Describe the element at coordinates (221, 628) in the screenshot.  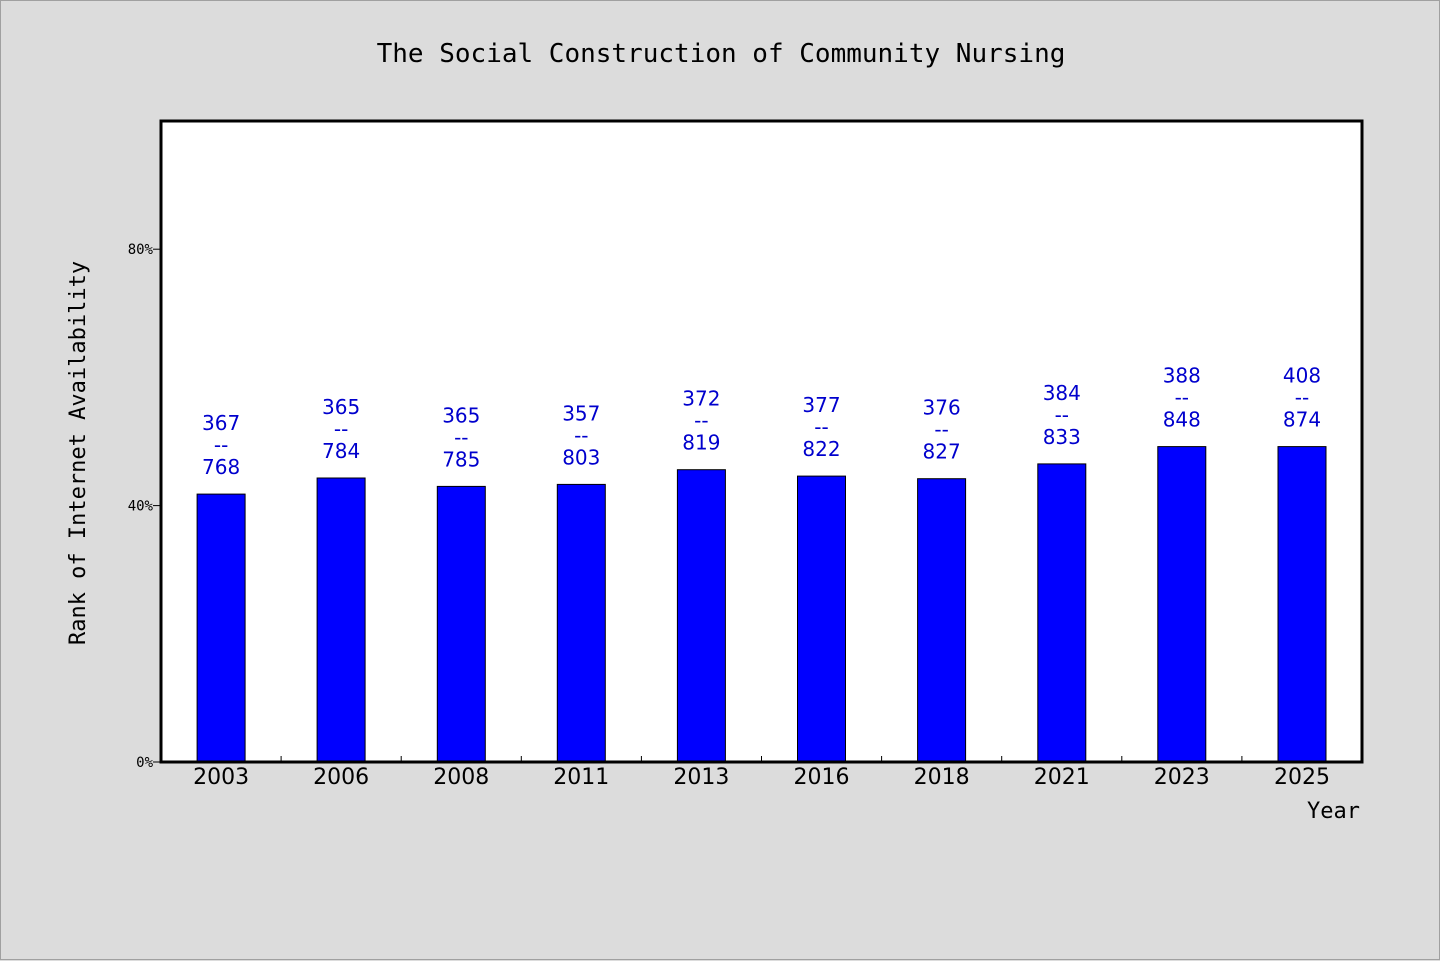
I see `bar-2003` at that location.